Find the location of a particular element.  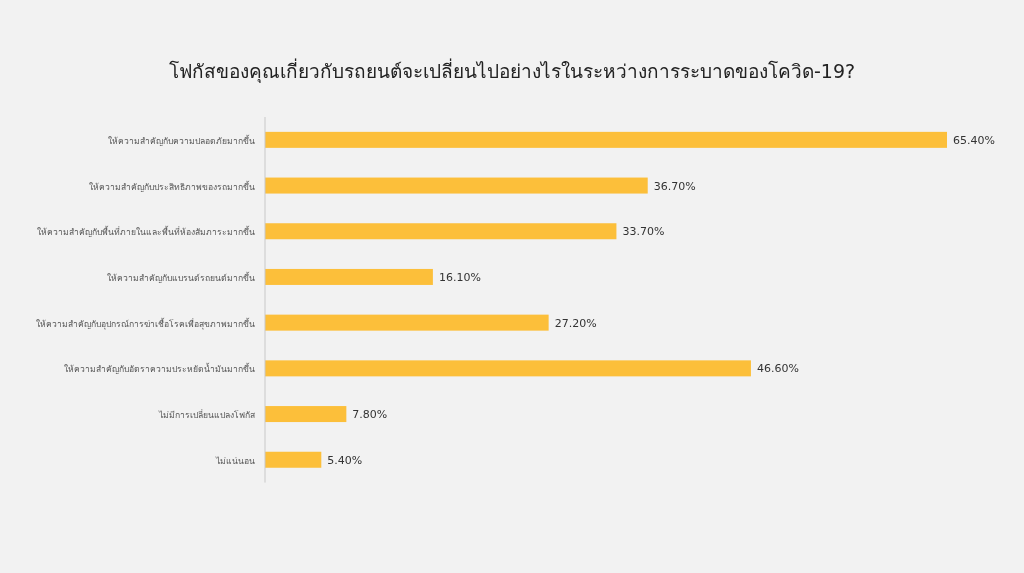

y-tick-label: ให้ความสำคัญกับความปลอดภัยมากขึ้น is located at coordinates (181, 139).